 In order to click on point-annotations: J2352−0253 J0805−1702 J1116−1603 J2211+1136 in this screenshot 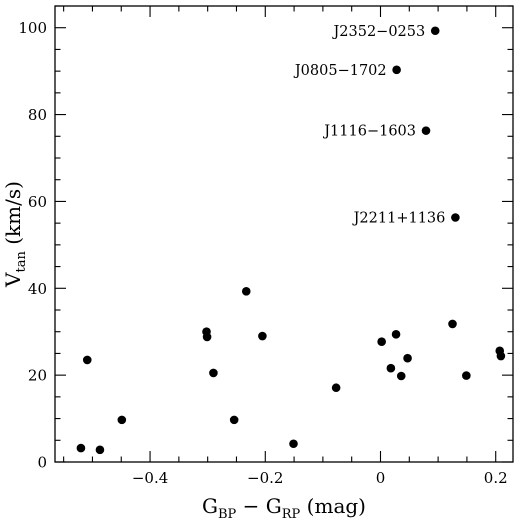, I will do `click(369, 125)`.